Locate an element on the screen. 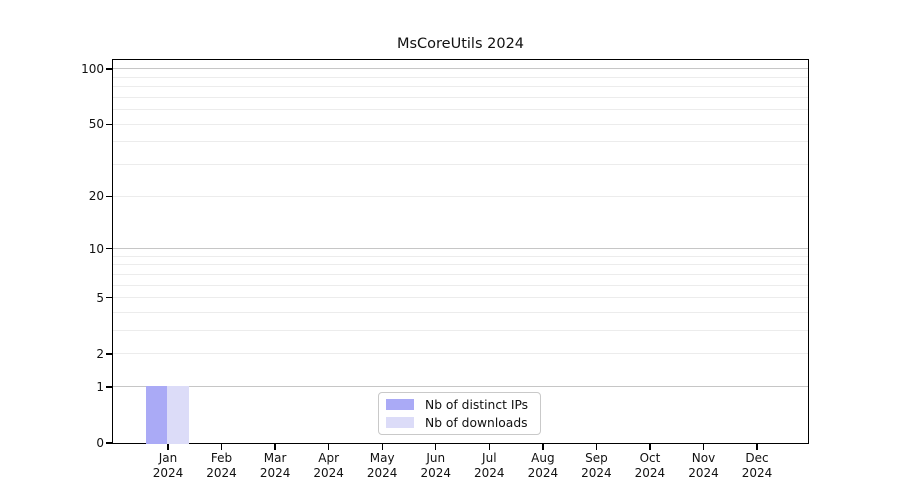 This screenshot has width=900, height=500. x-tick-label-mar-2024: Mar 2024 is located at coordinates (275, 465).